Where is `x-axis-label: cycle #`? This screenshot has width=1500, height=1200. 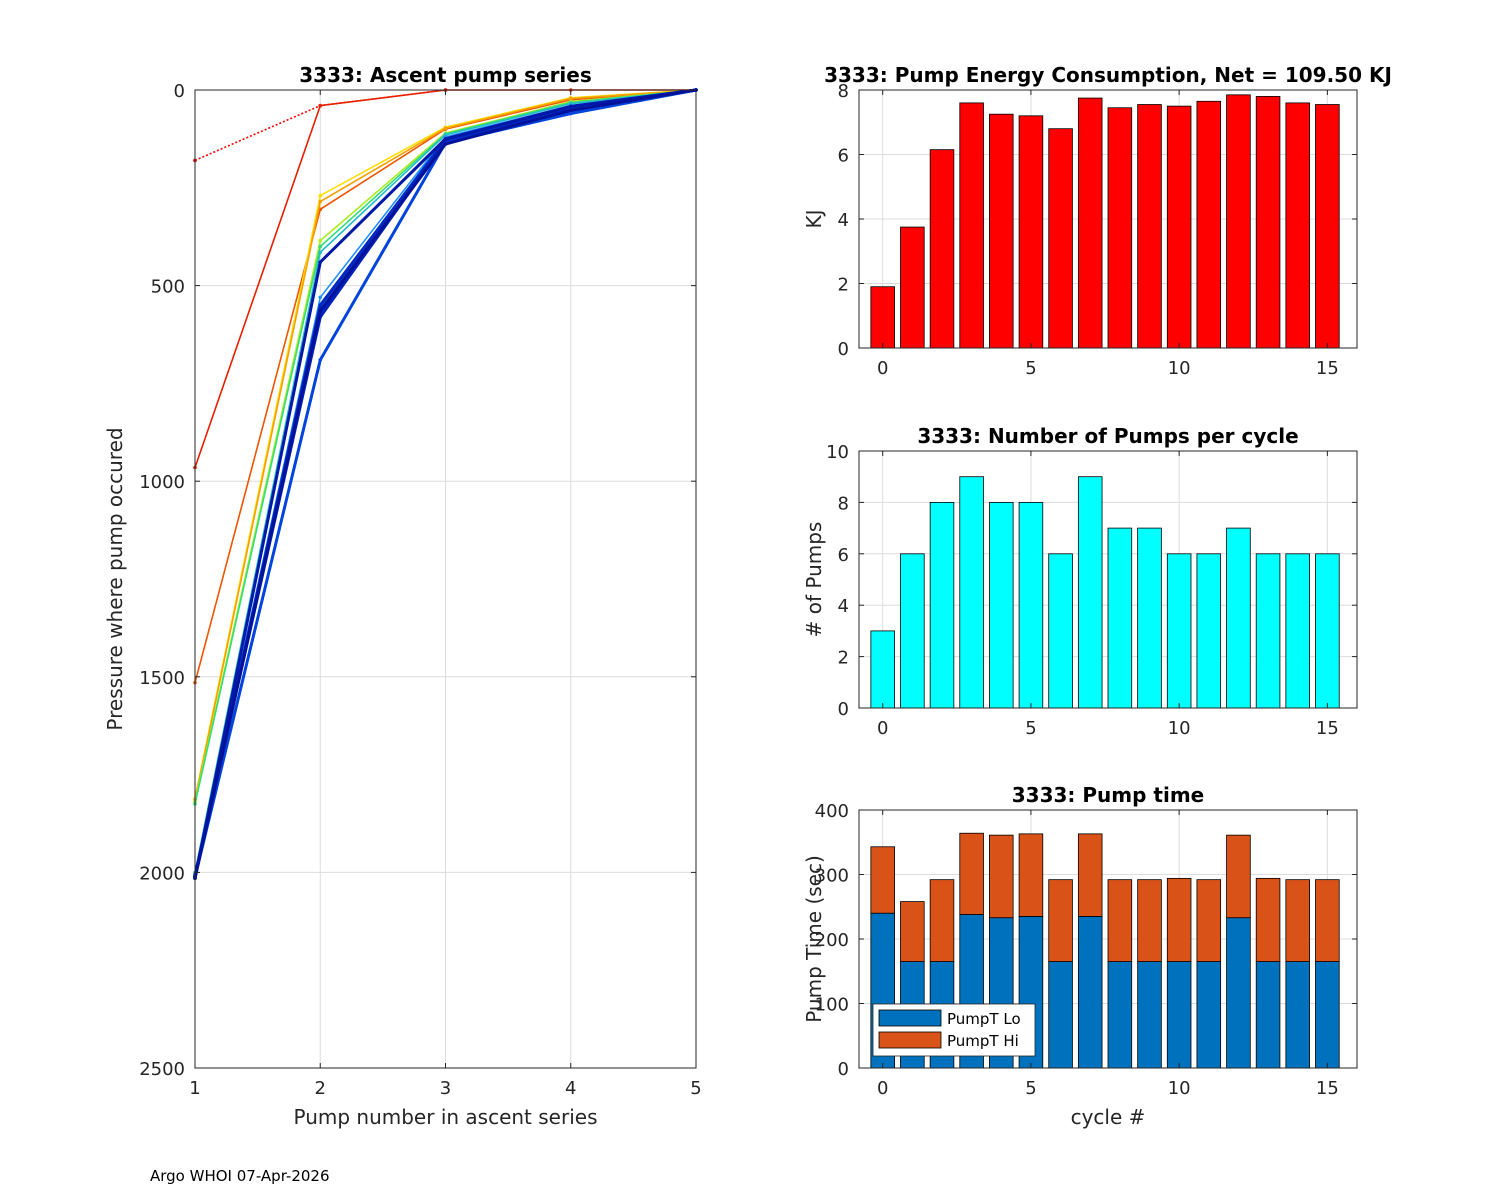 x-axis-label: cycle # is located at coordinates (1108, 1117).